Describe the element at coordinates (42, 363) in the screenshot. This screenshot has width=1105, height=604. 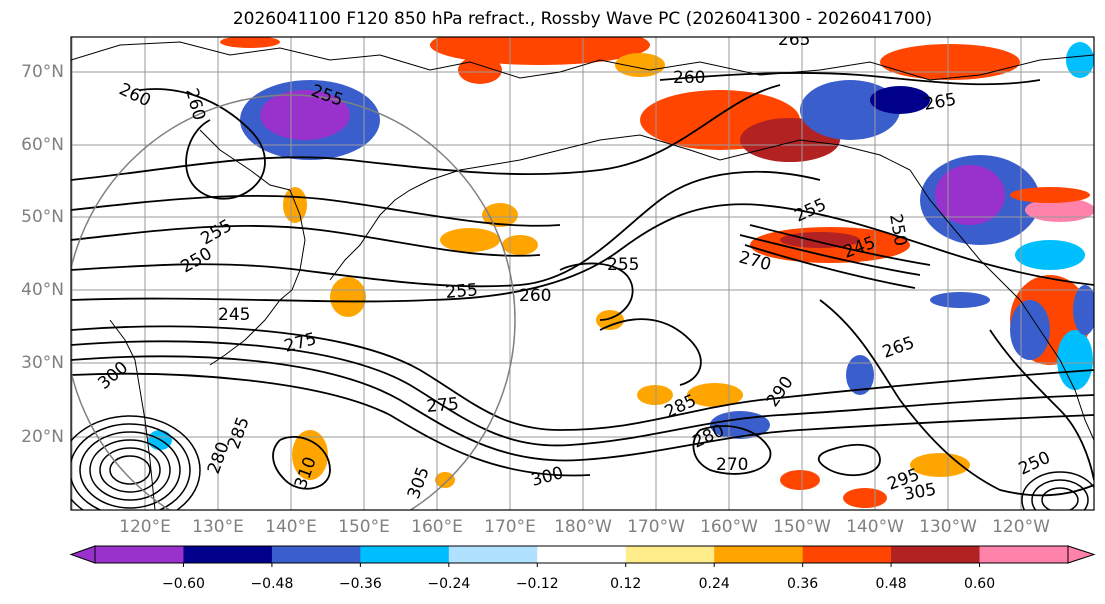
I see `lat-label: 30°N` at that location.